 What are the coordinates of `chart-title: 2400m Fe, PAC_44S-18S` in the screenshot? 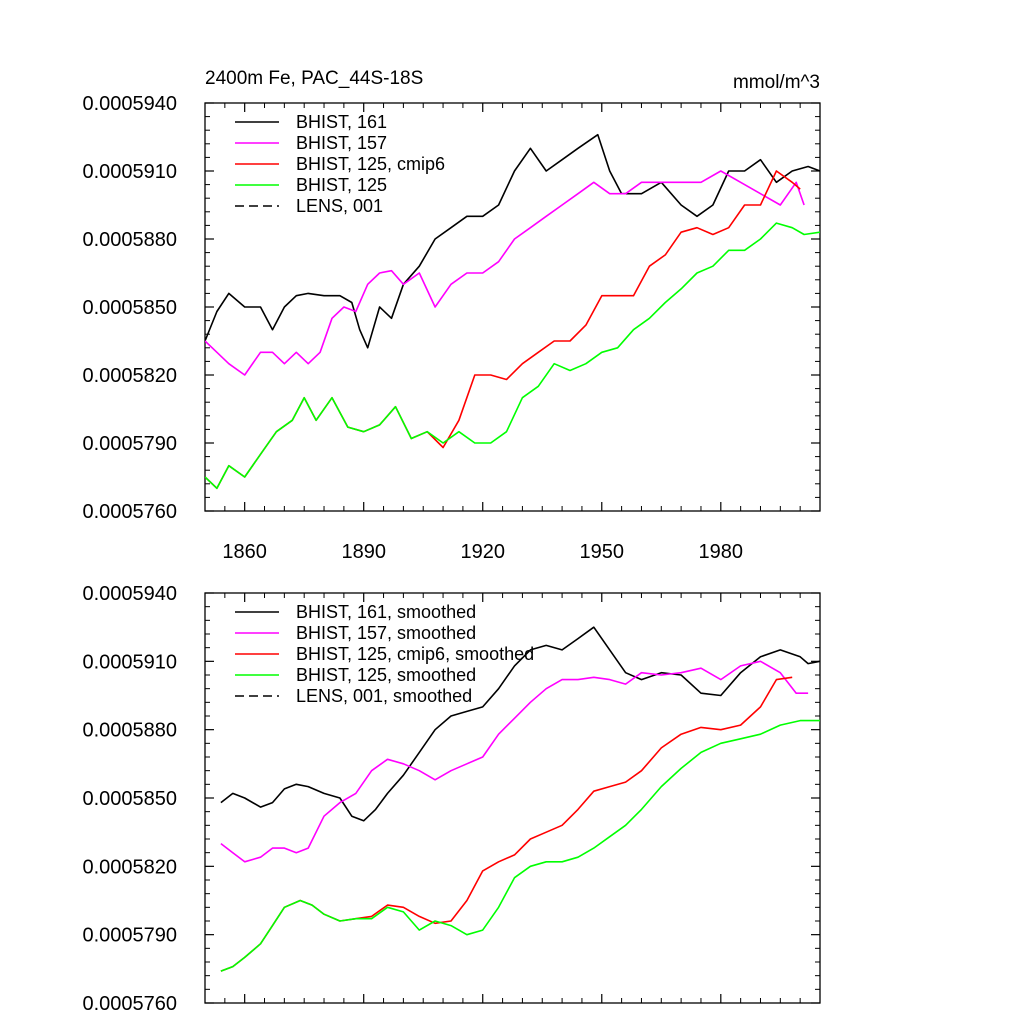 It's located at (314, 78).